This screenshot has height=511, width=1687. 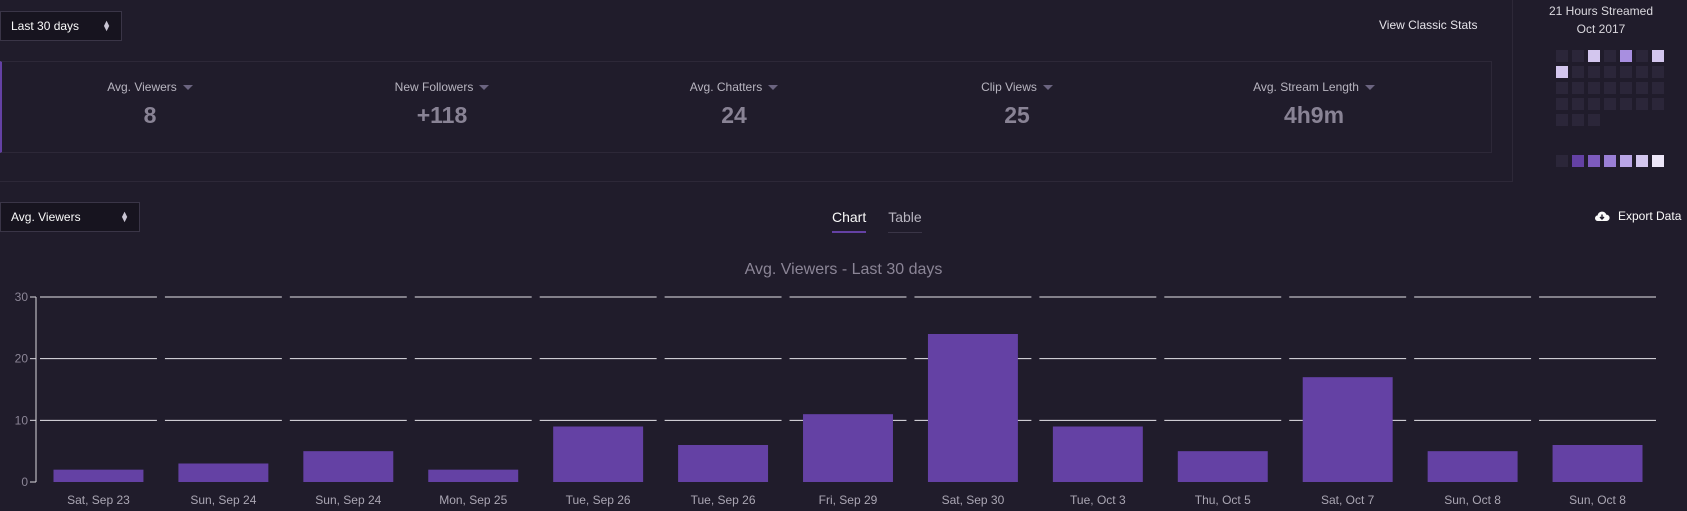 I want to click on export-data-button: Export Data, so click(x=1637, y=216).